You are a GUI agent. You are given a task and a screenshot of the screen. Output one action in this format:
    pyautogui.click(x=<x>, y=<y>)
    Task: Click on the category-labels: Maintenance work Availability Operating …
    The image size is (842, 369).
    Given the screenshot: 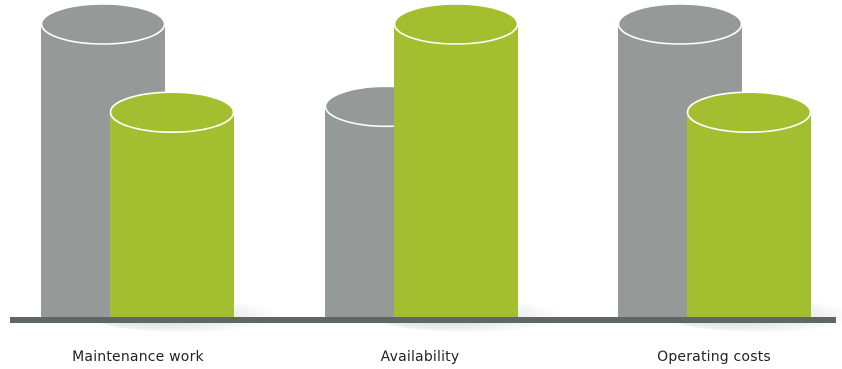 What is the action you would take?
    pyautogui.click(x=421, y=357)
    